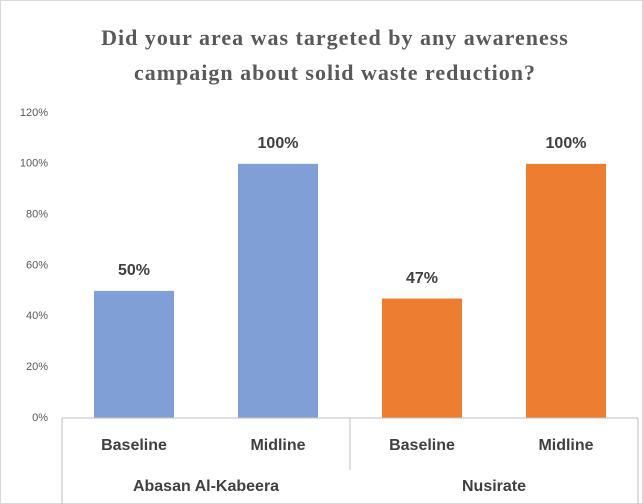  I want to click on y-tick-label: 100%, so click(34, 164).